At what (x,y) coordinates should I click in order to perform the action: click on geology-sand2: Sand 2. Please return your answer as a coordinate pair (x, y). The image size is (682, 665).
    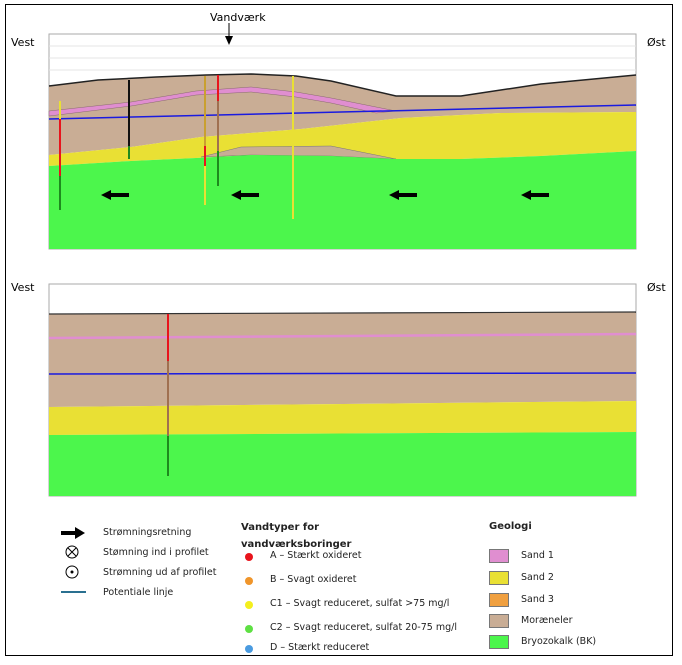
    Looking at the image, I should click on (537, 577).